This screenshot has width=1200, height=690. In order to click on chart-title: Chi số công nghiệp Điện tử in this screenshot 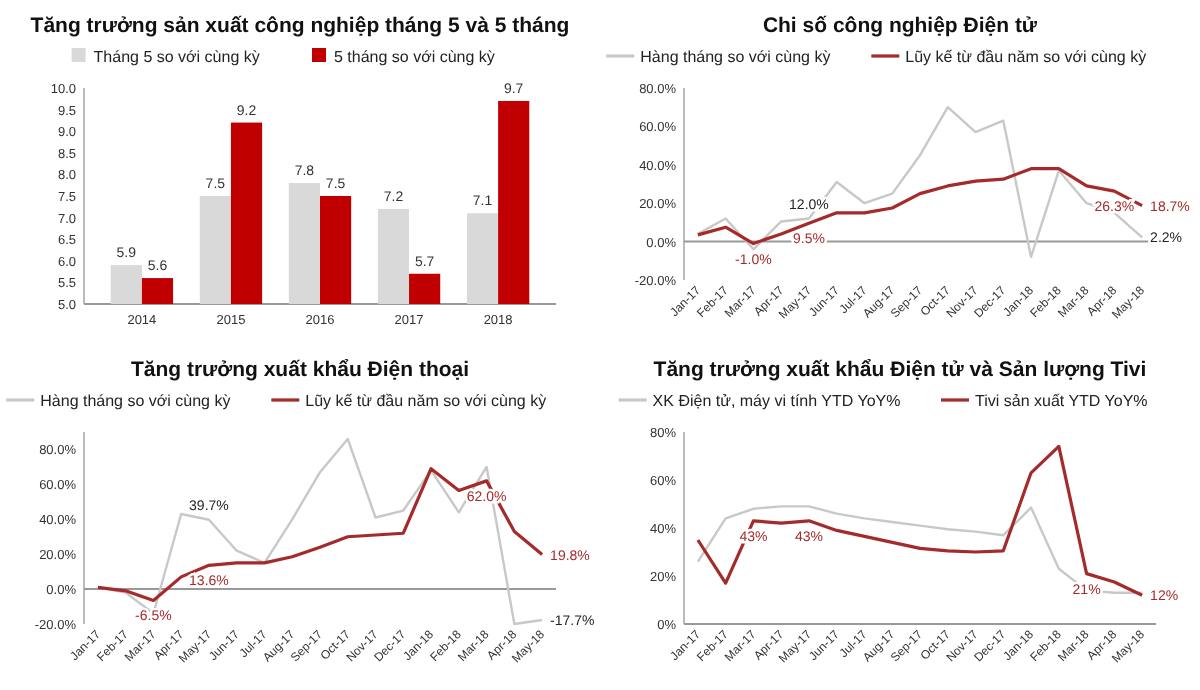, I will do `click(900, 26)`.